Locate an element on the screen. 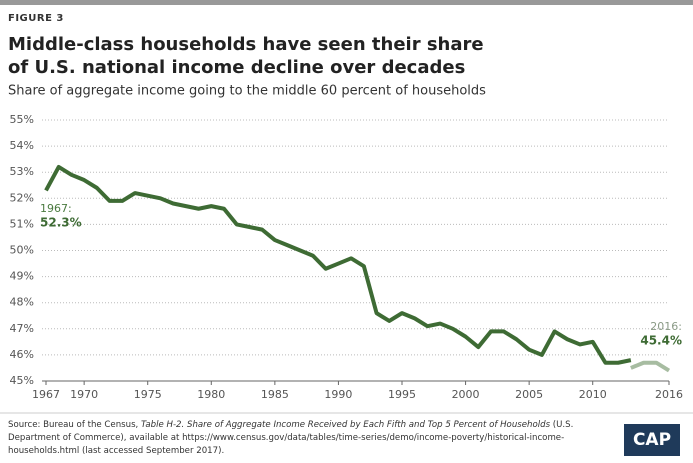 The width and height of the screenshot is (693, 463). x-tick-label: 1990 is located at coordinates (338, 394).